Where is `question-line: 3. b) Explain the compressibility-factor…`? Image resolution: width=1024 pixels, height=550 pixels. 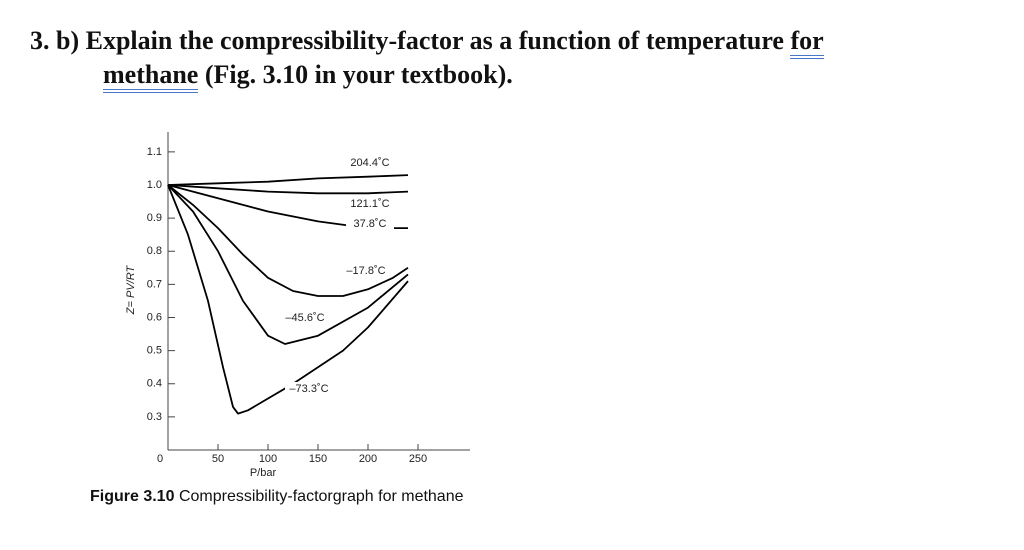 question-line: 3. b) Explain the compressibility-factor… is located at coordinates (427, 41).